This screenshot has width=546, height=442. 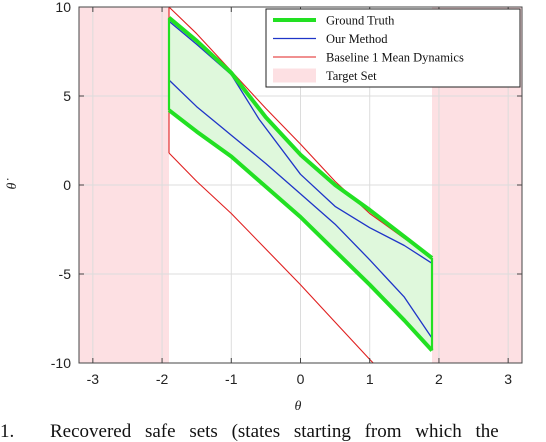 I want to click on y-tick-label: -10, so click(x=61, y=363).